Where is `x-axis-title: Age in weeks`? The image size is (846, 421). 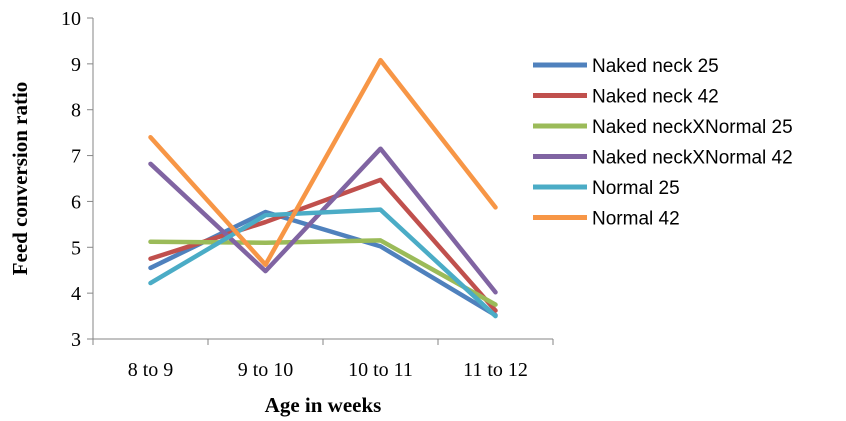
x-axis-title: Age in weeks is located at coordinates (323, 405).